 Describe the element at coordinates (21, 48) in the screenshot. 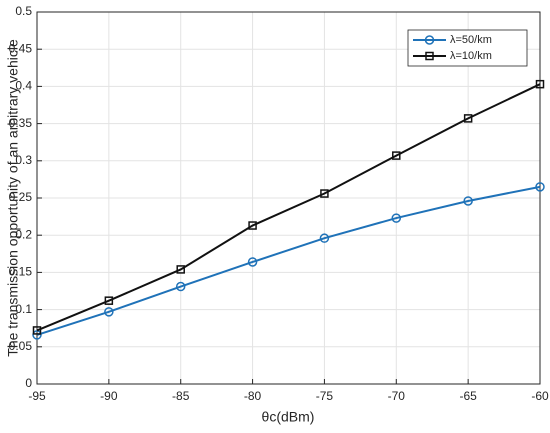

I see `y-tick-label: 0.45` at that location.